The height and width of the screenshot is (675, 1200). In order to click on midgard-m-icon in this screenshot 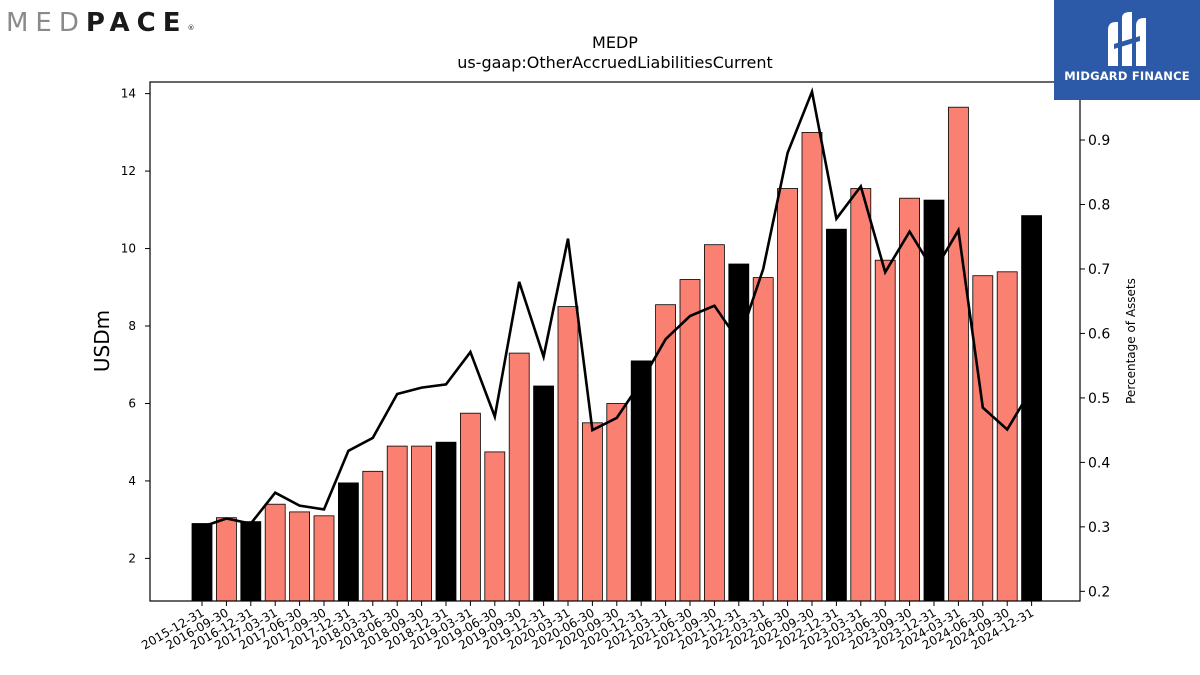, I will do `click(1127, 39)`.